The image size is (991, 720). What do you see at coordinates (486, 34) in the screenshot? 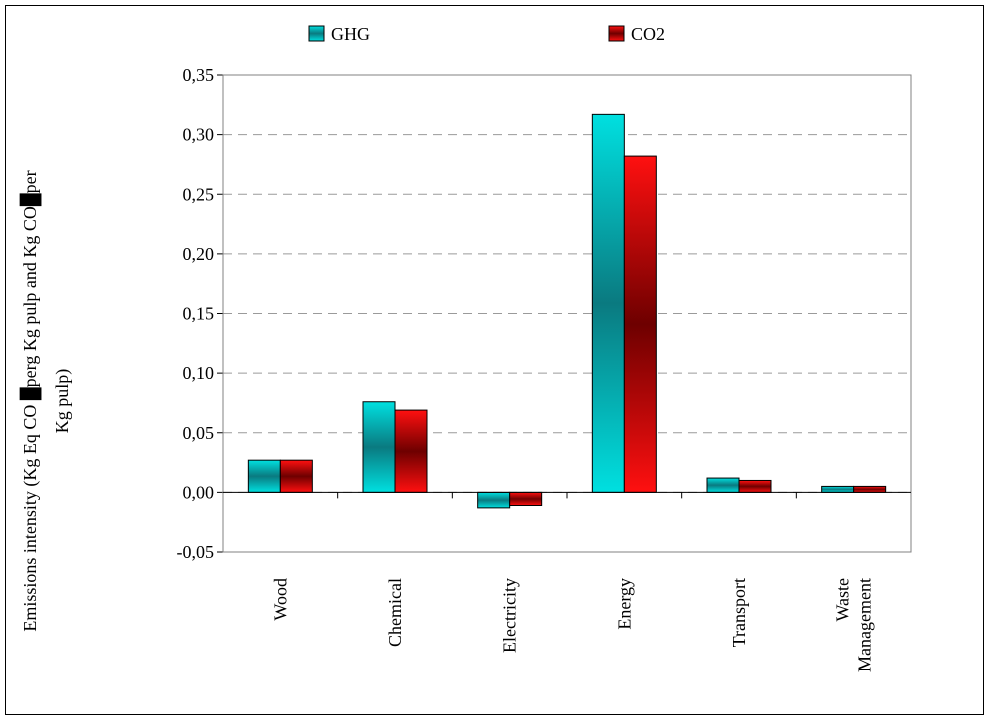
I see `legend: GHG CO2` at bounding box center [486, 34].